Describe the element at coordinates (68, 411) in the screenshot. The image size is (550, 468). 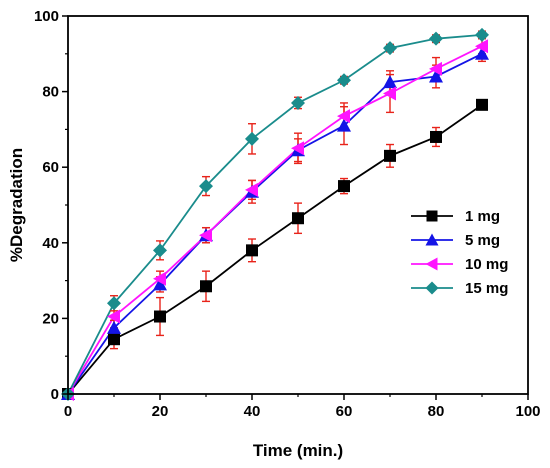
I see `x-tick-label: 0` at that location.